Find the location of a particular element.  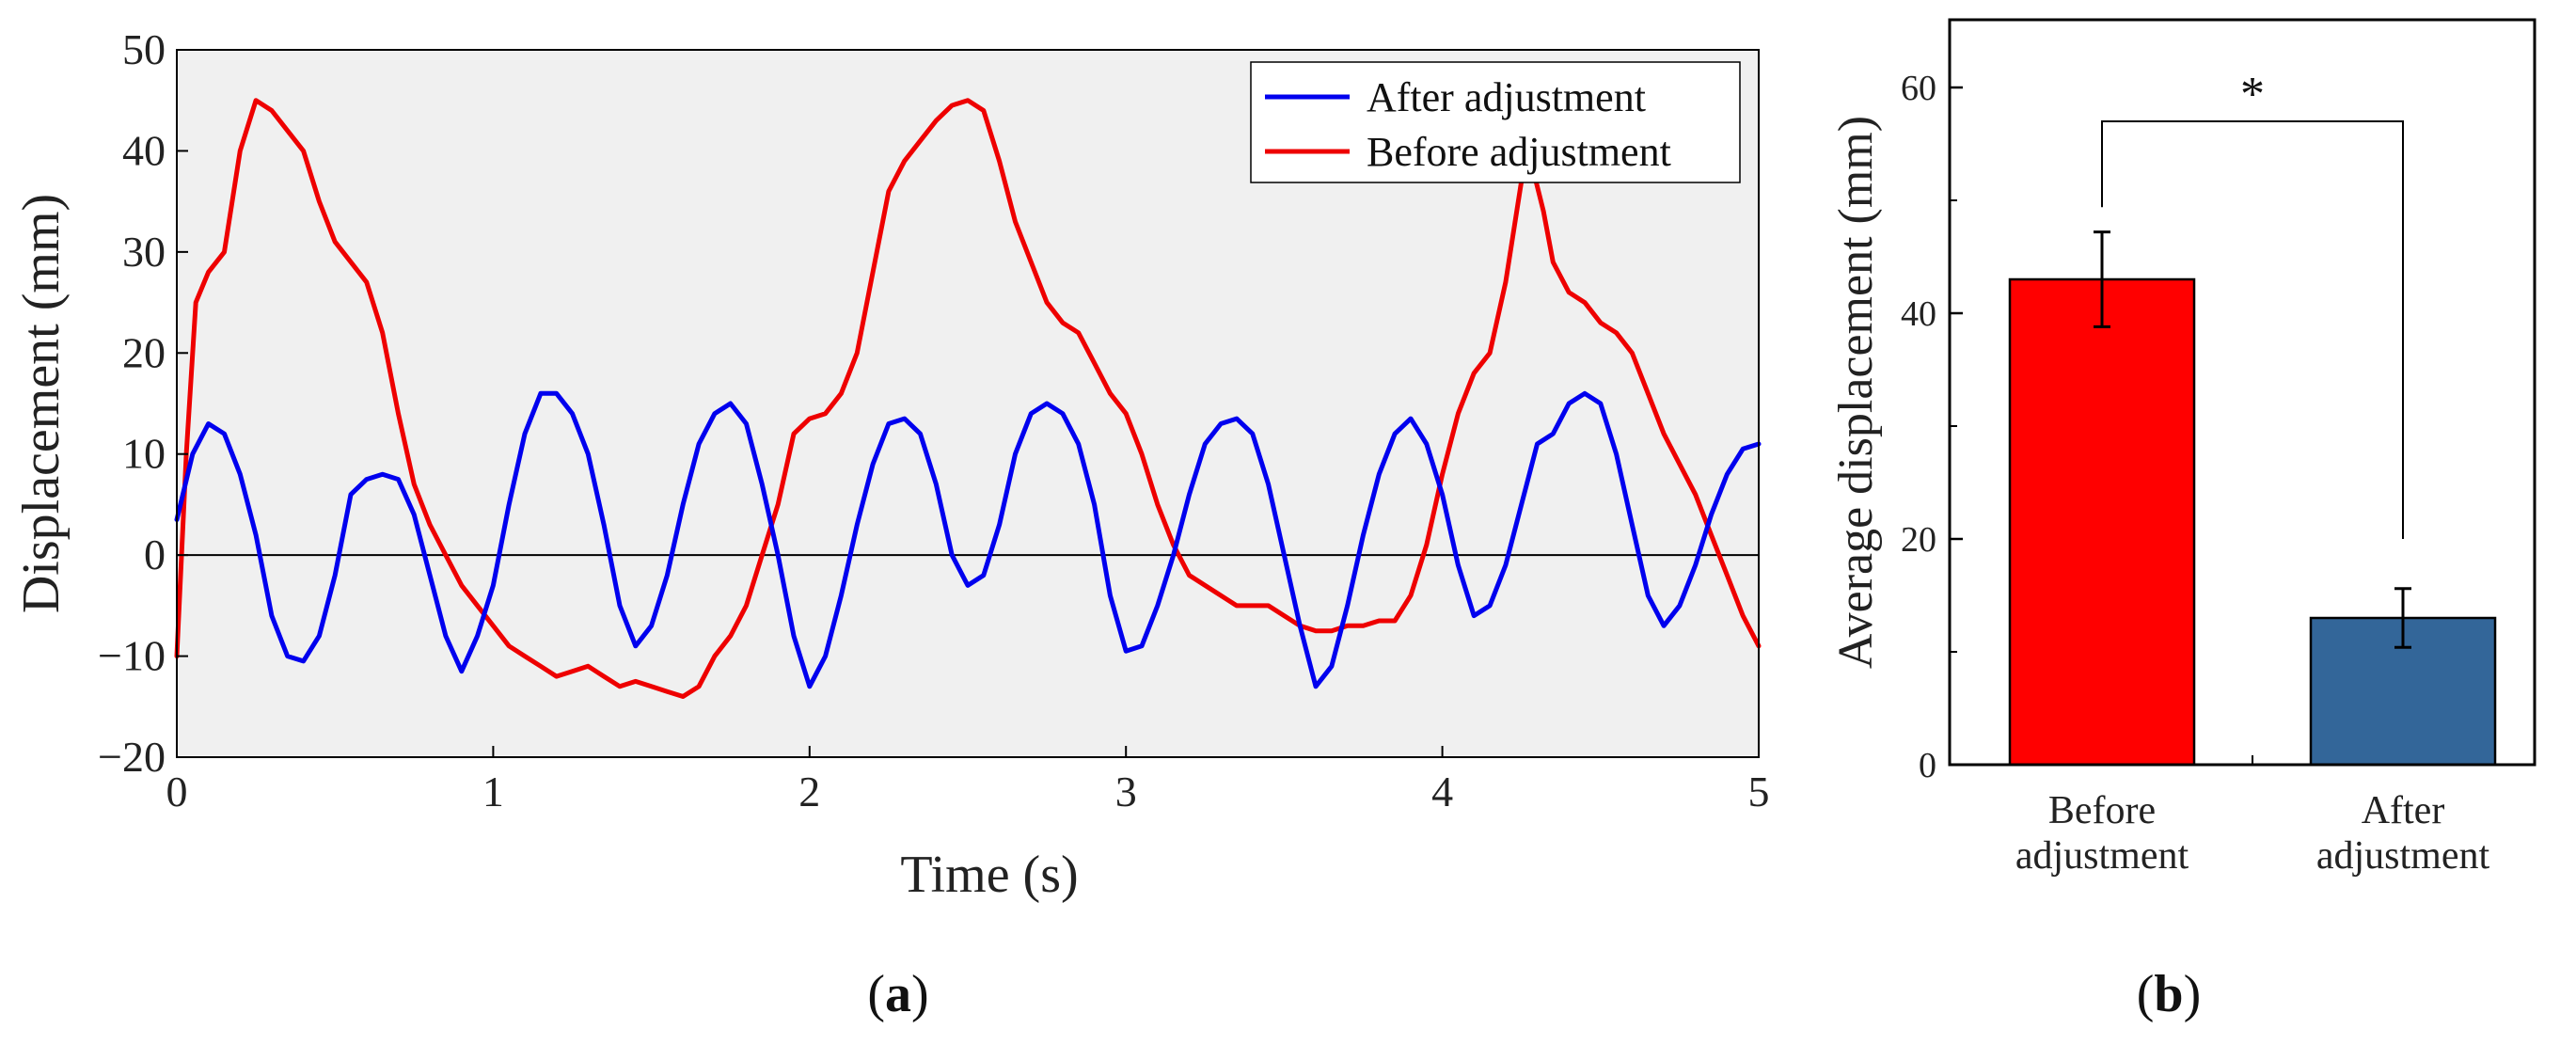

legend-label-before-adjustment: Before adjustment is located at coordinates (1519, 152).